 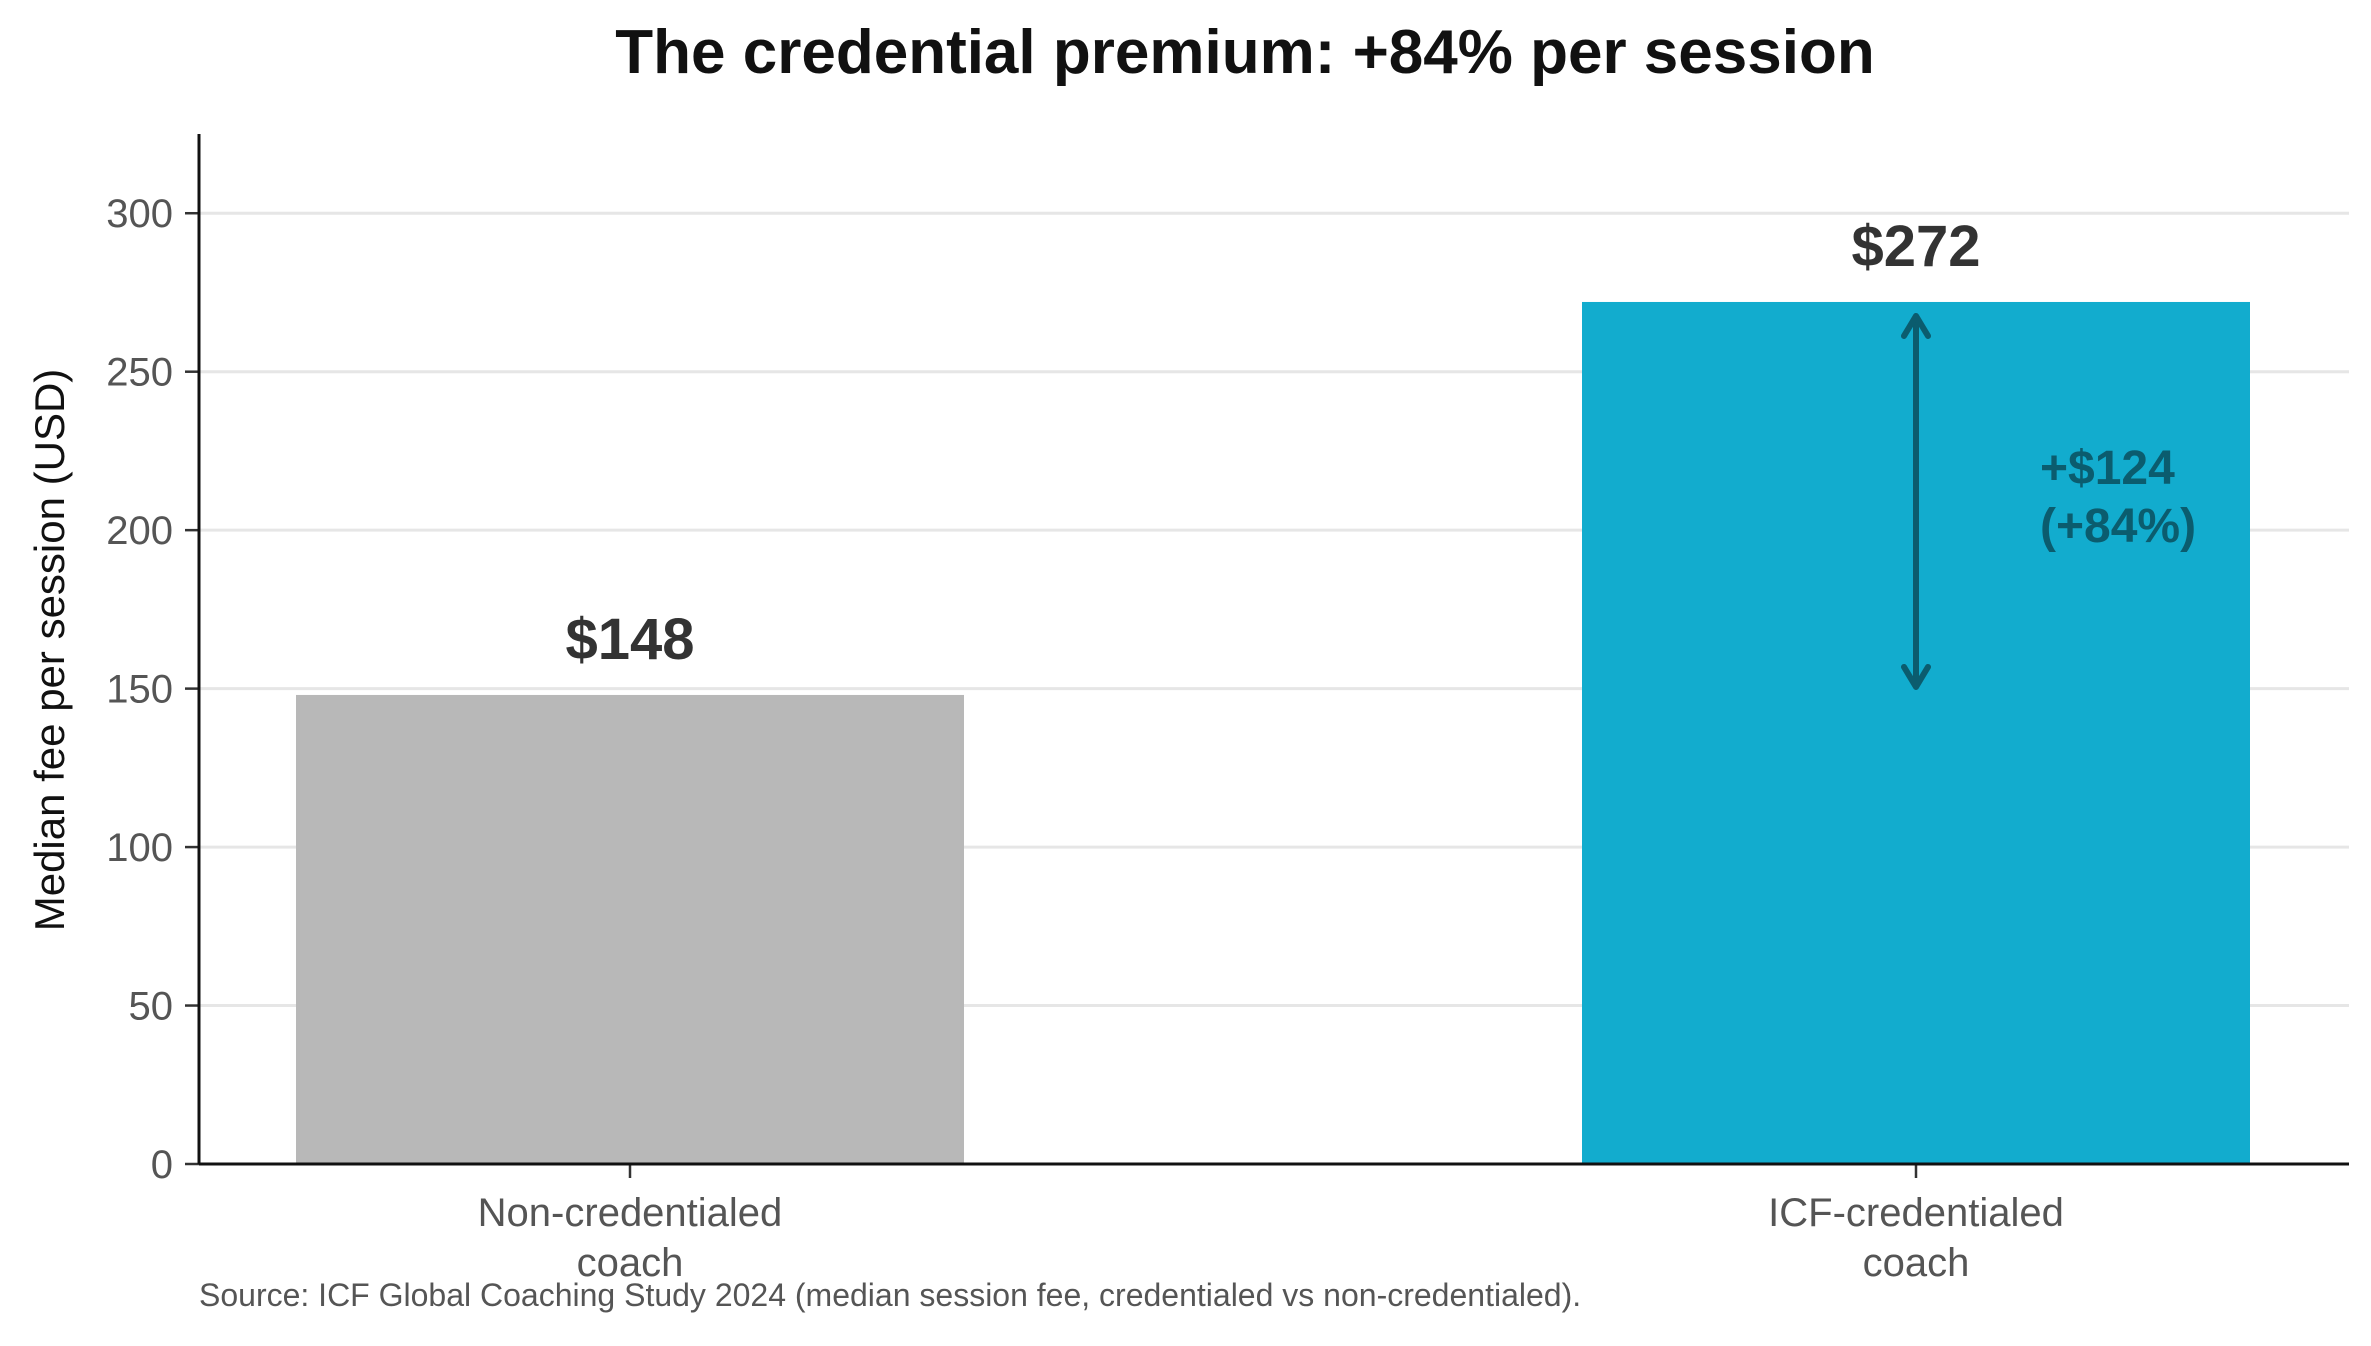 I want to click on x-tick-label: Non-credentialed, so click(x=630, y=1213).